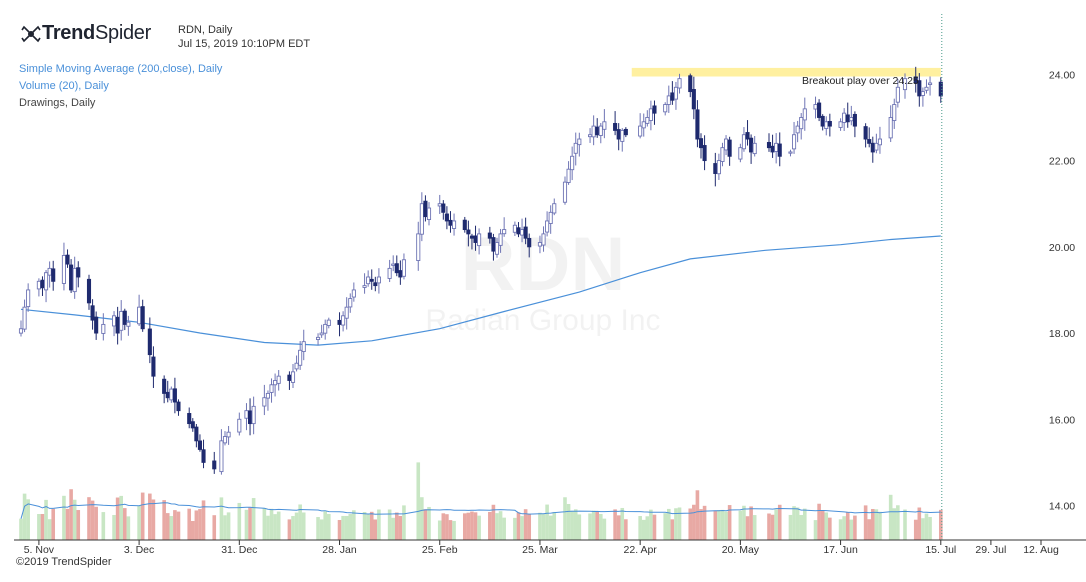  Describe the element at coordinates (641, 550) in the screenshot. I see `x-tick-label: 22. Apr` at that location.